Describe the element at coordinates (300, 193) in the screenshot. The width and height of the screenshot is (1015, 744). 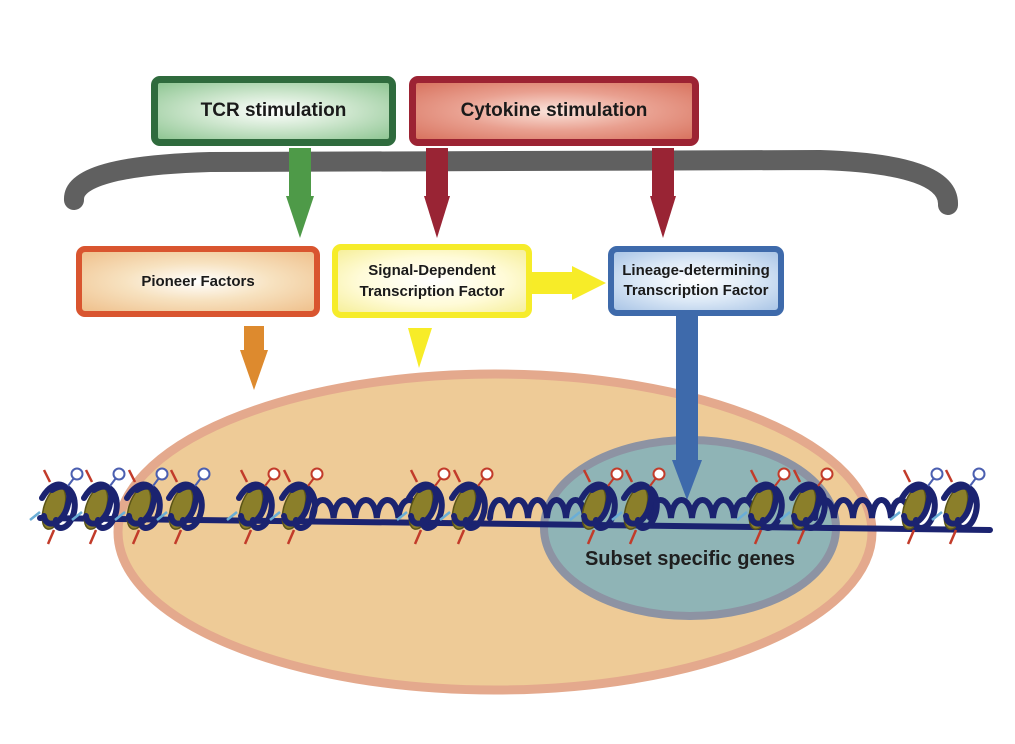
I see `arrow-tcr-to-pioneer` at that location.